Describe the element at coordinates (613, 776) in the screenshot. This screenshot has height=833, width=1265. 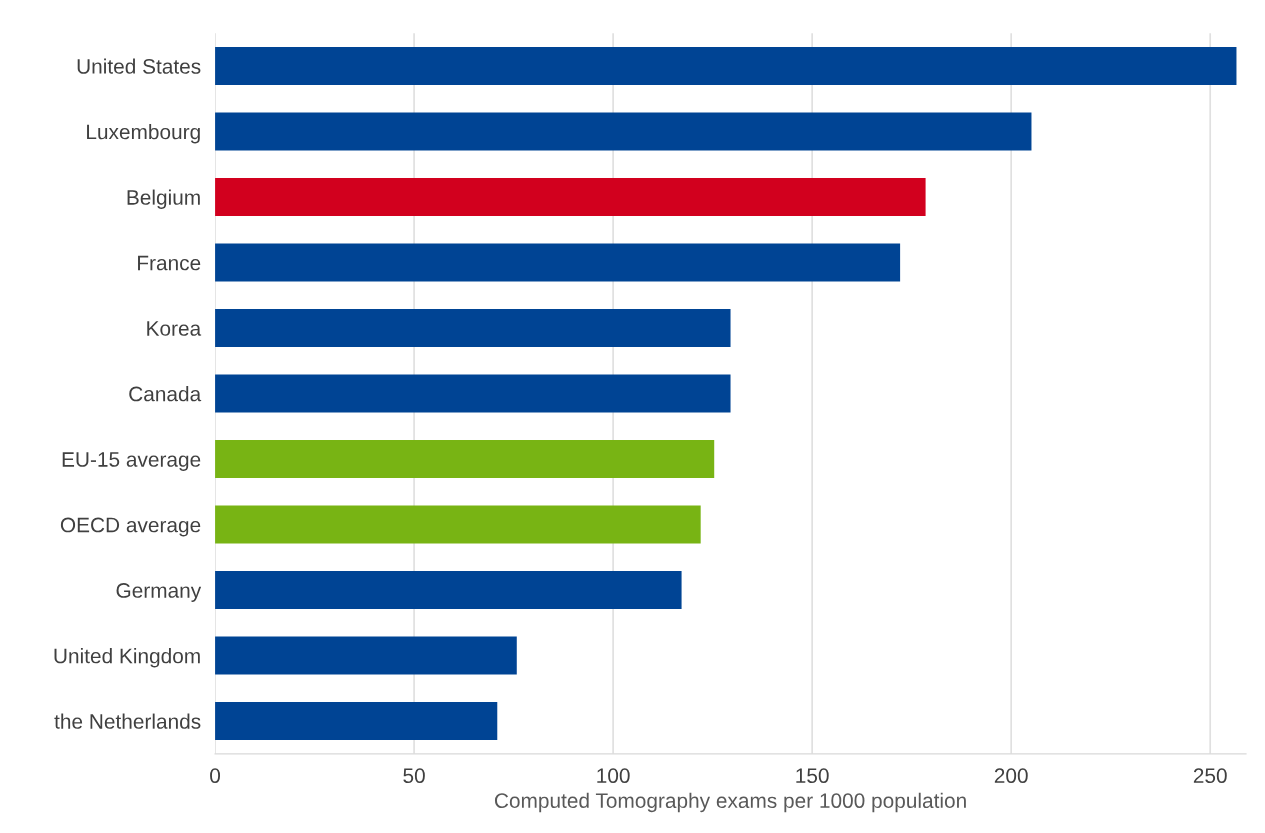
I see `x-tick-label: 100` at that location.